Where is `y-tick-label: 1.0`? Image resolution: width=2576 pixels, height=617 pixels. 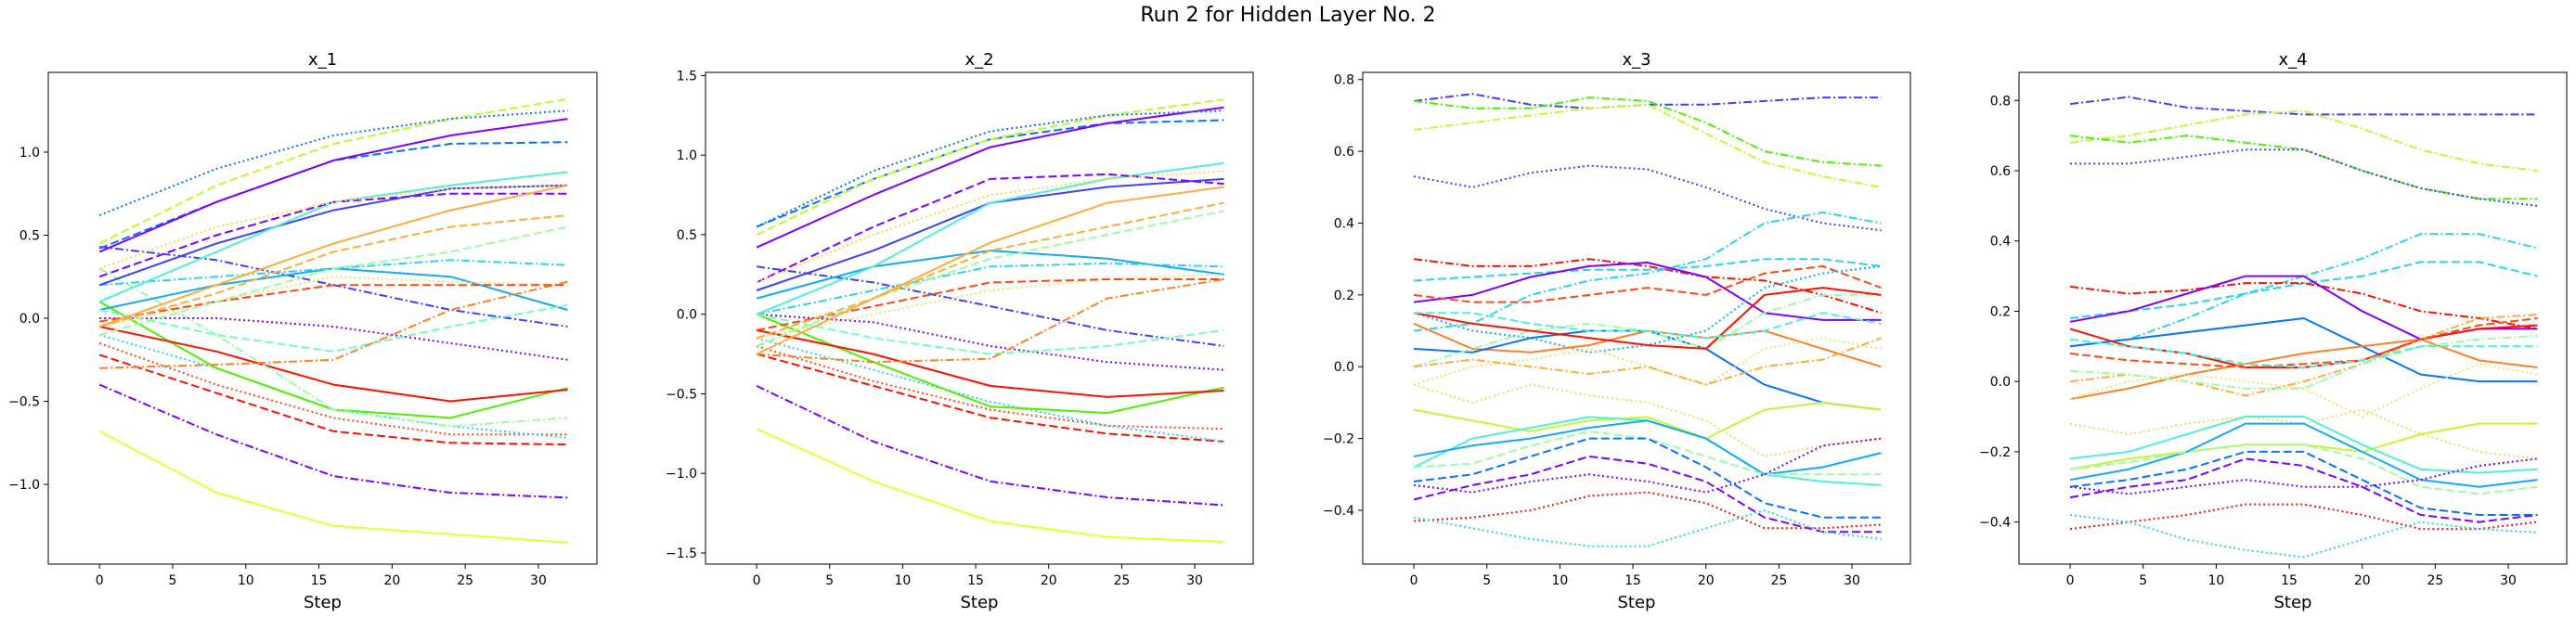 y-tick-label: 1.0 is located at coordinates (29, 153).